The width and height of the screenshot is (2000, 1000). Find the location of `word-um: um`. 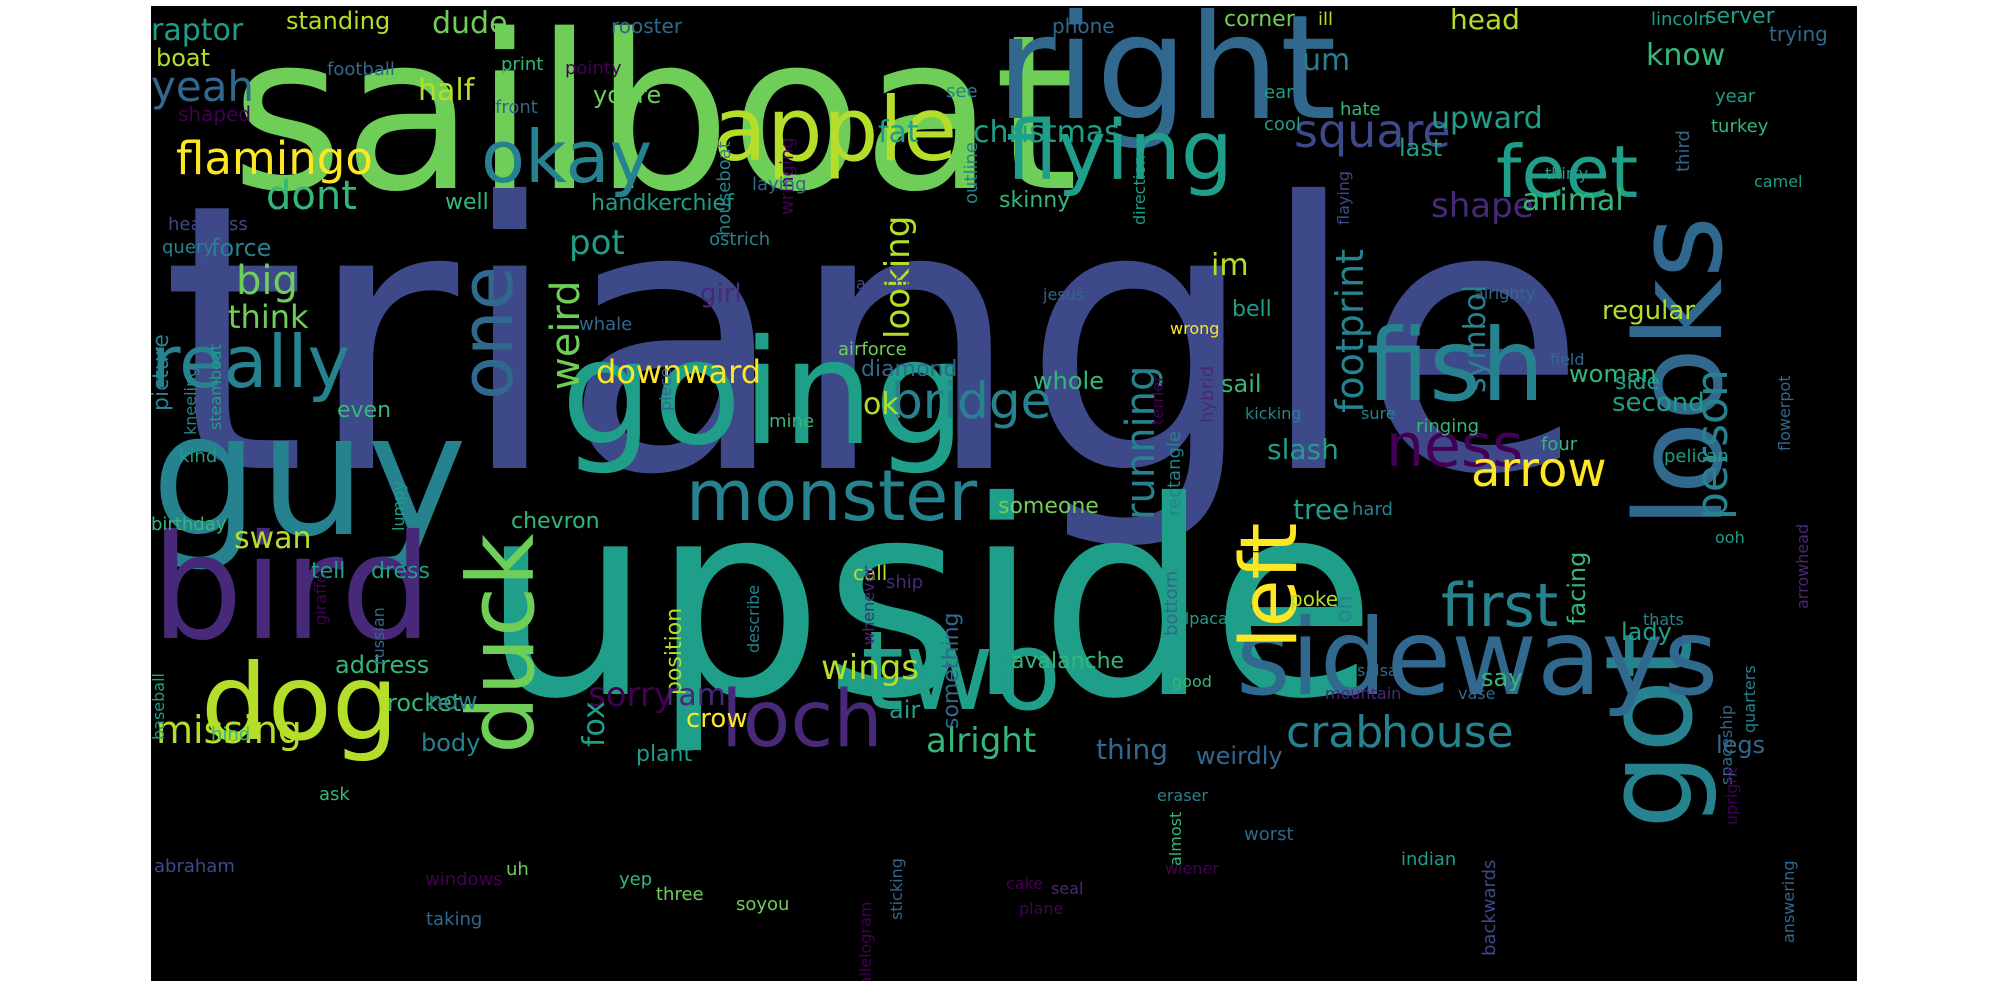

word-um: um is located at coordinates (1326, 60).